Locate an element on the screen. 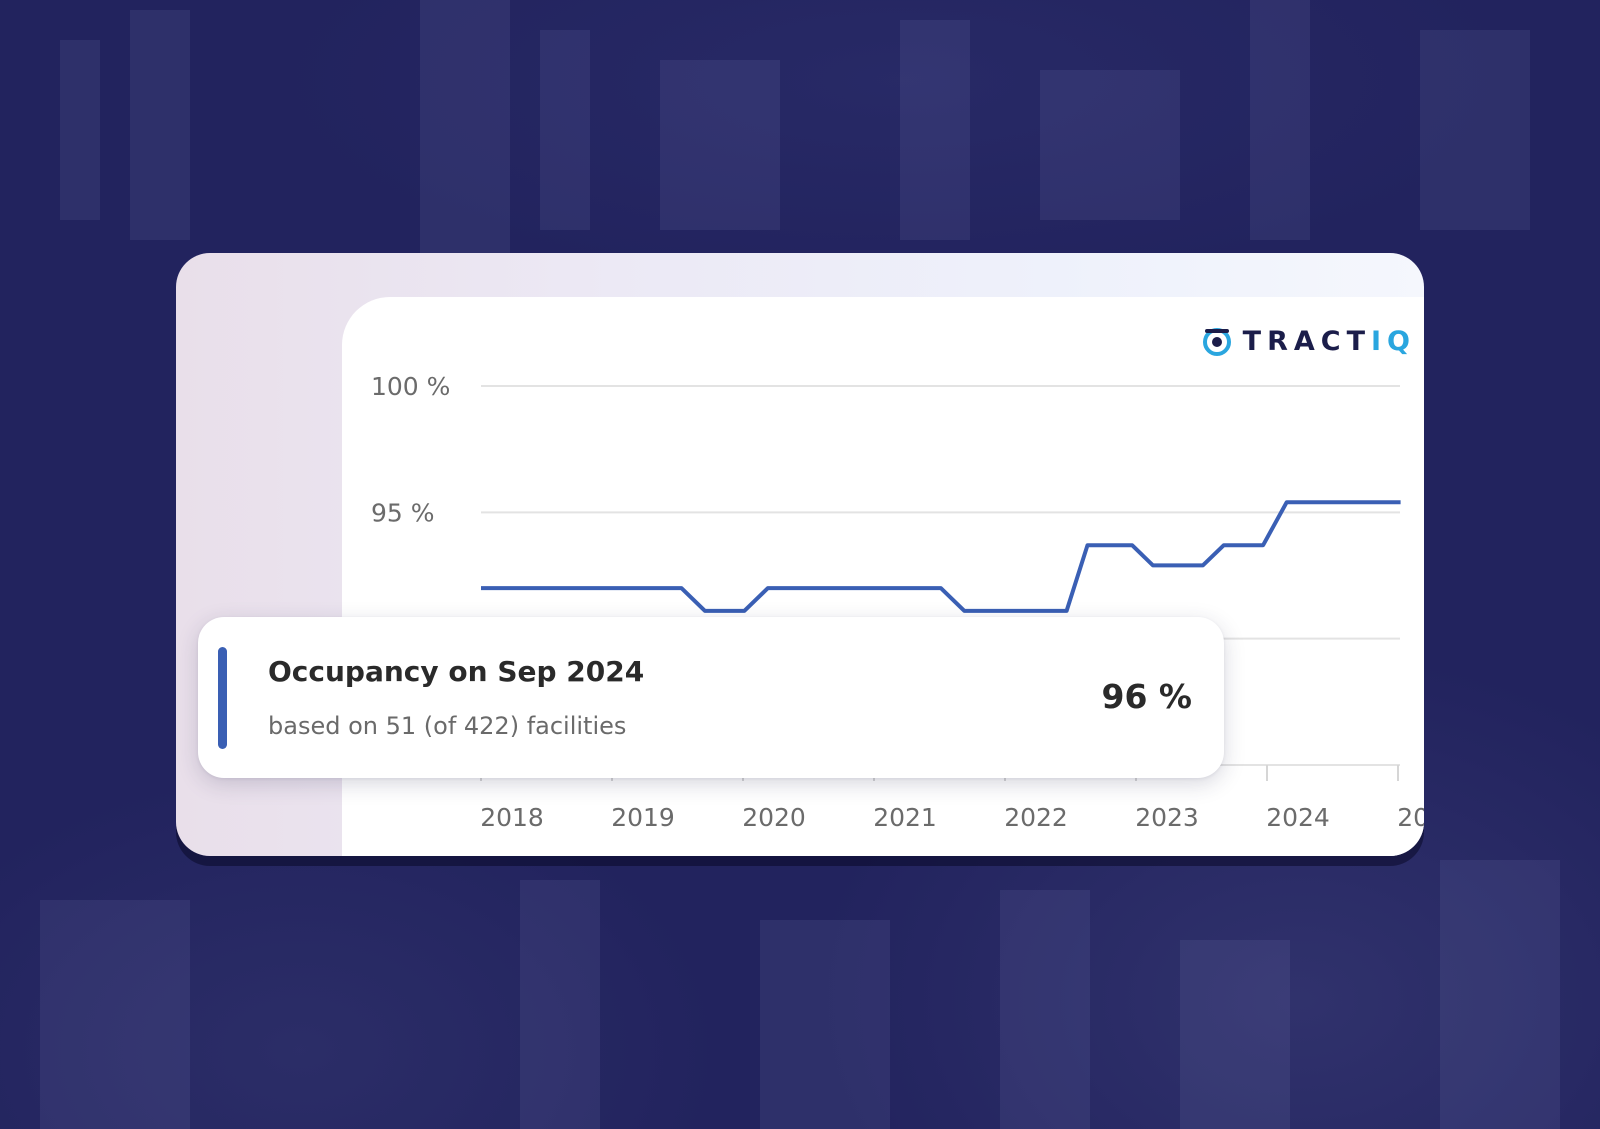 This screenshot has height=1129, width=1600. x-tick-label: 2021 is located at coordinates (905, 817).